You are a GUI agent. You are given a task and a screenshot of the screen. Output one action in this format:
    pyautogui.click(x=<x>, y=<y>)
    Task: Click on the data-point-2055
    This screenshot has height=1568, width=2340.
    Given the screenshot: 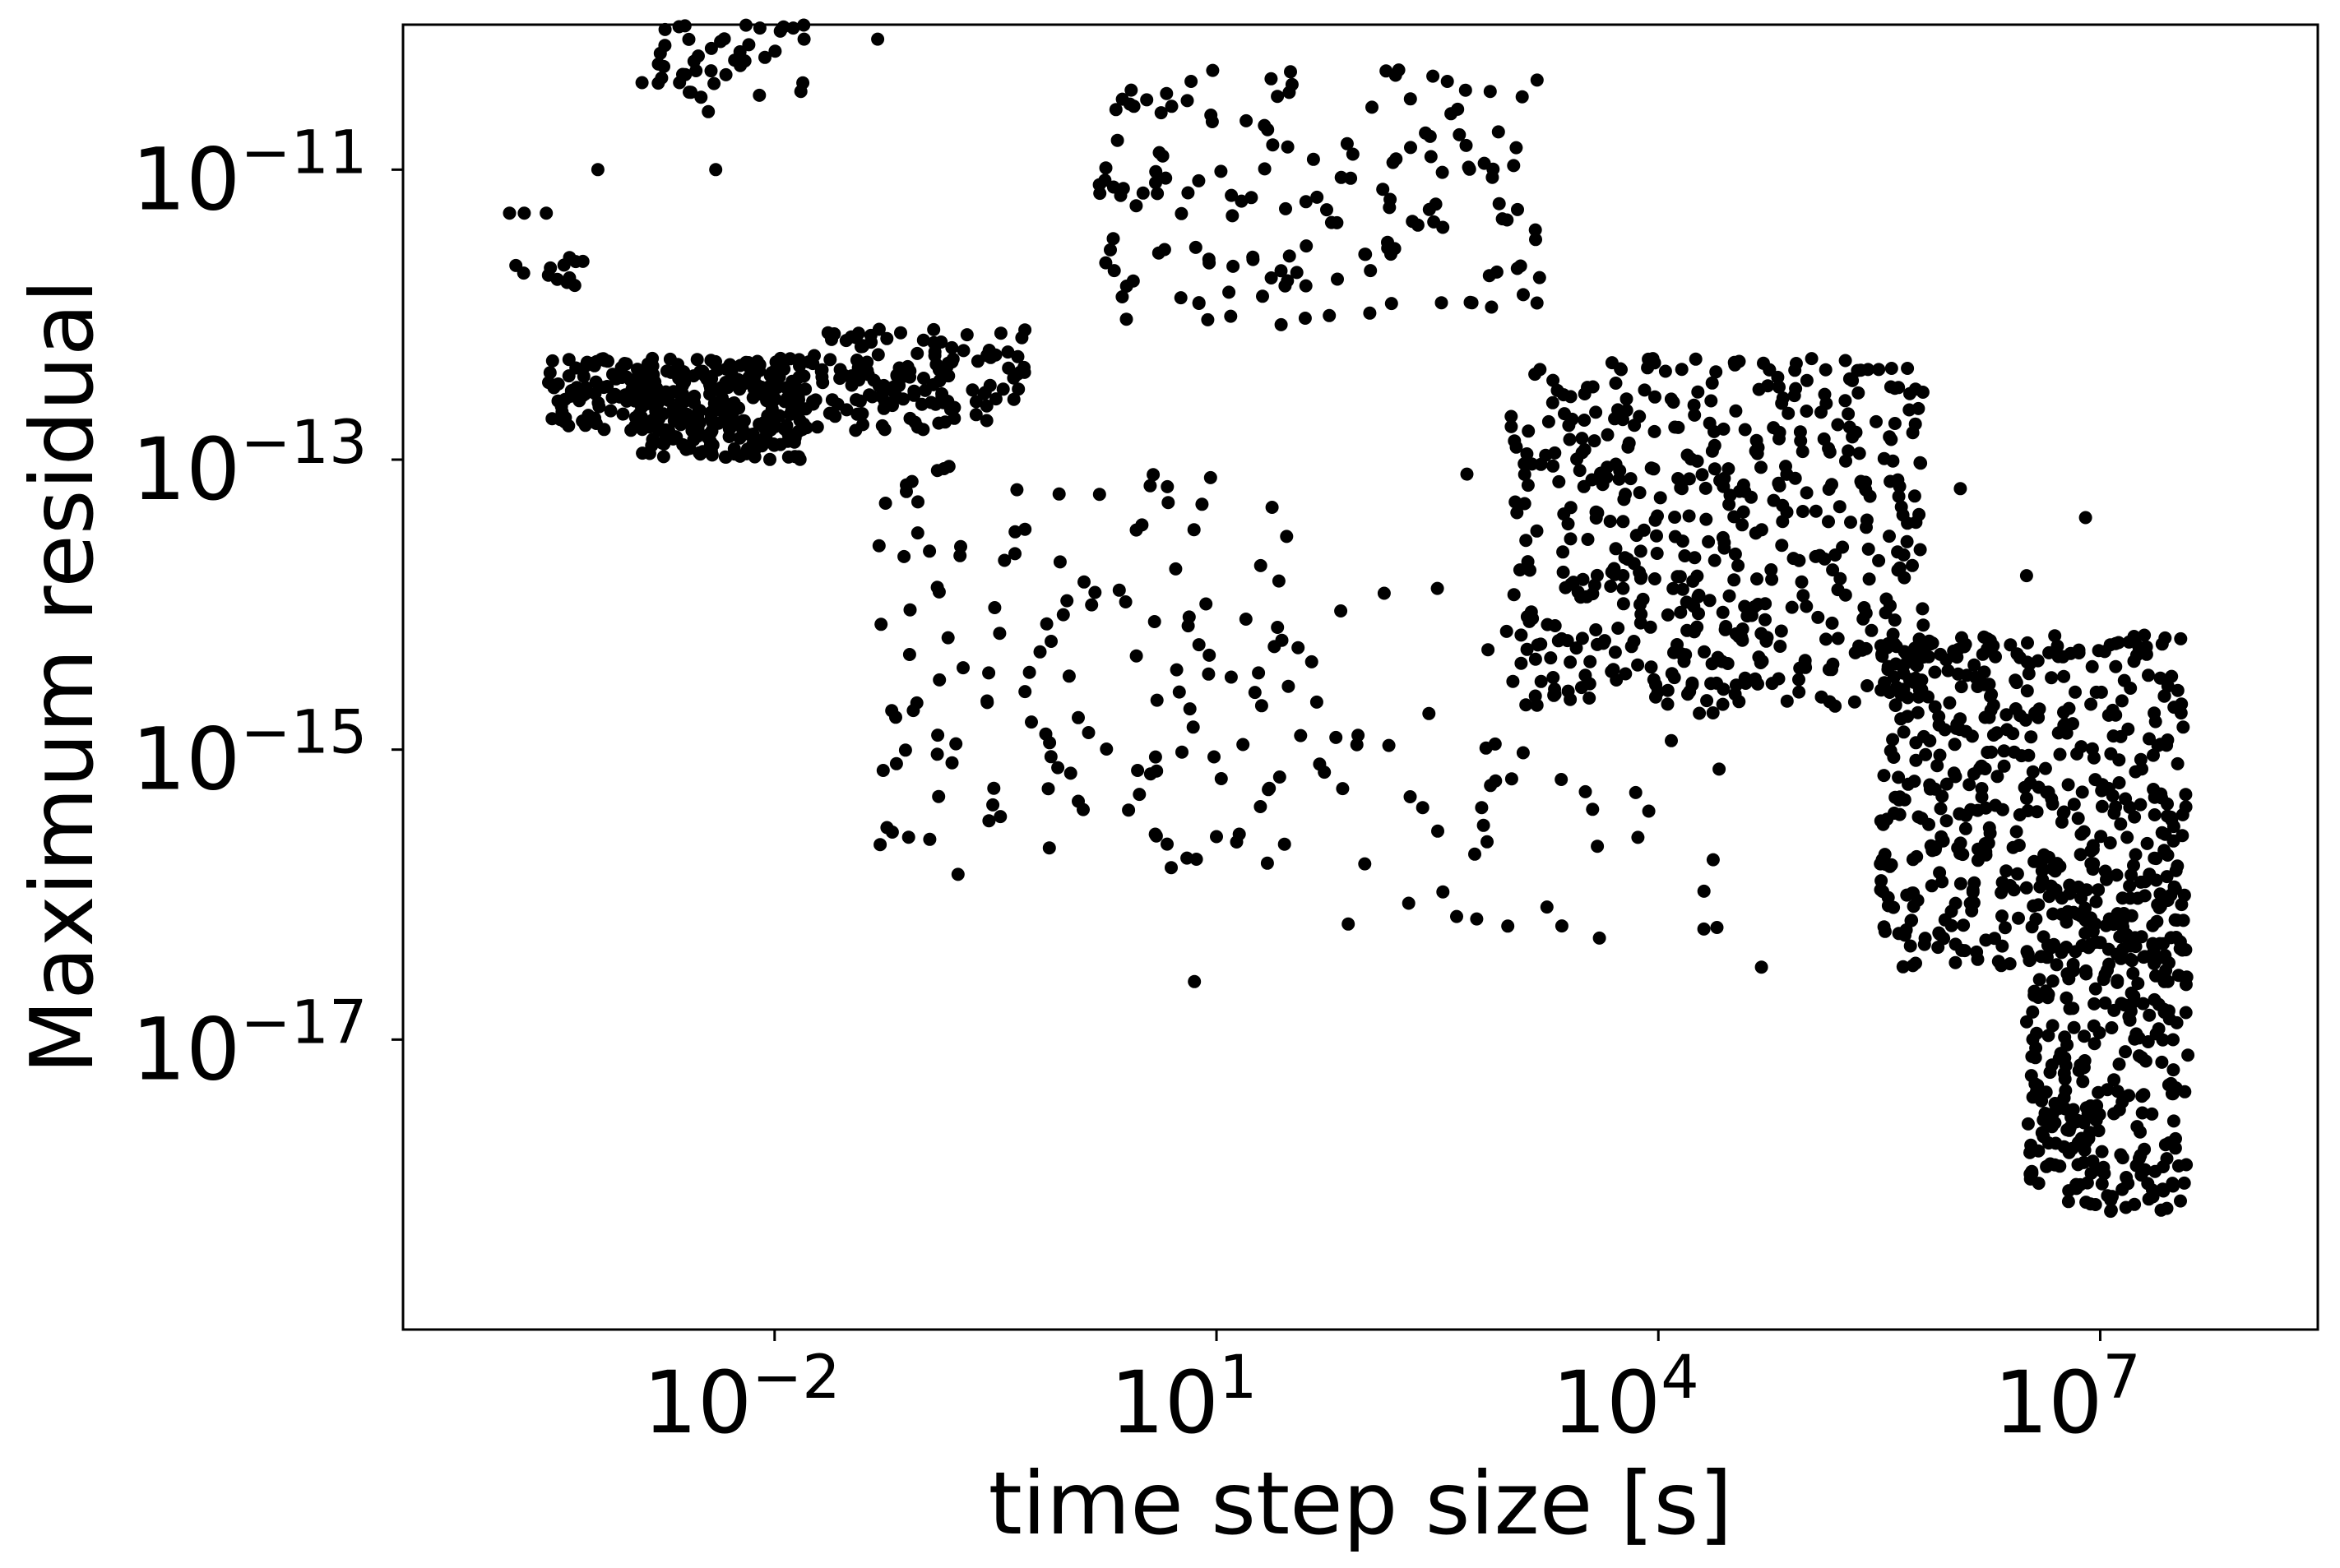 What is the action you would take?
    pyautogui.click(x=2048, y=1143)
    